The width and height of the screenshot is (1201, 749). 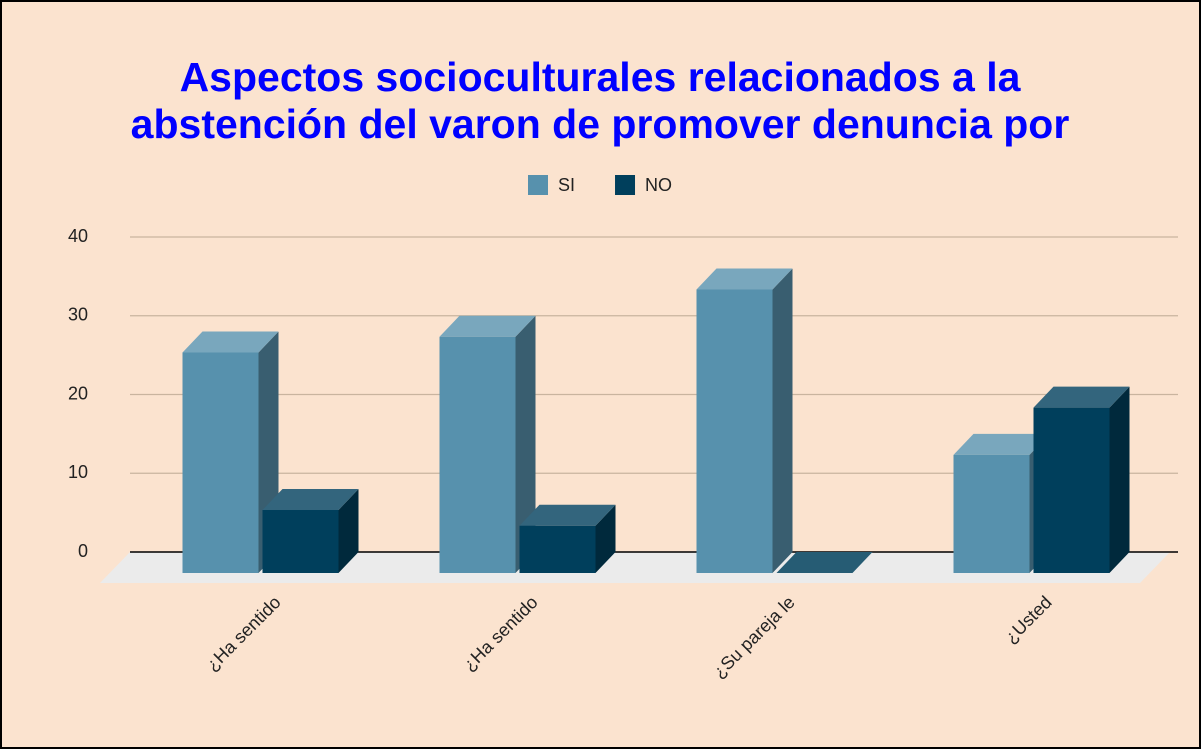 What do you see at coordinates (78, 236) in the screenshot?
I see `y-tick-label: 40` at bounding box center [78, 236].